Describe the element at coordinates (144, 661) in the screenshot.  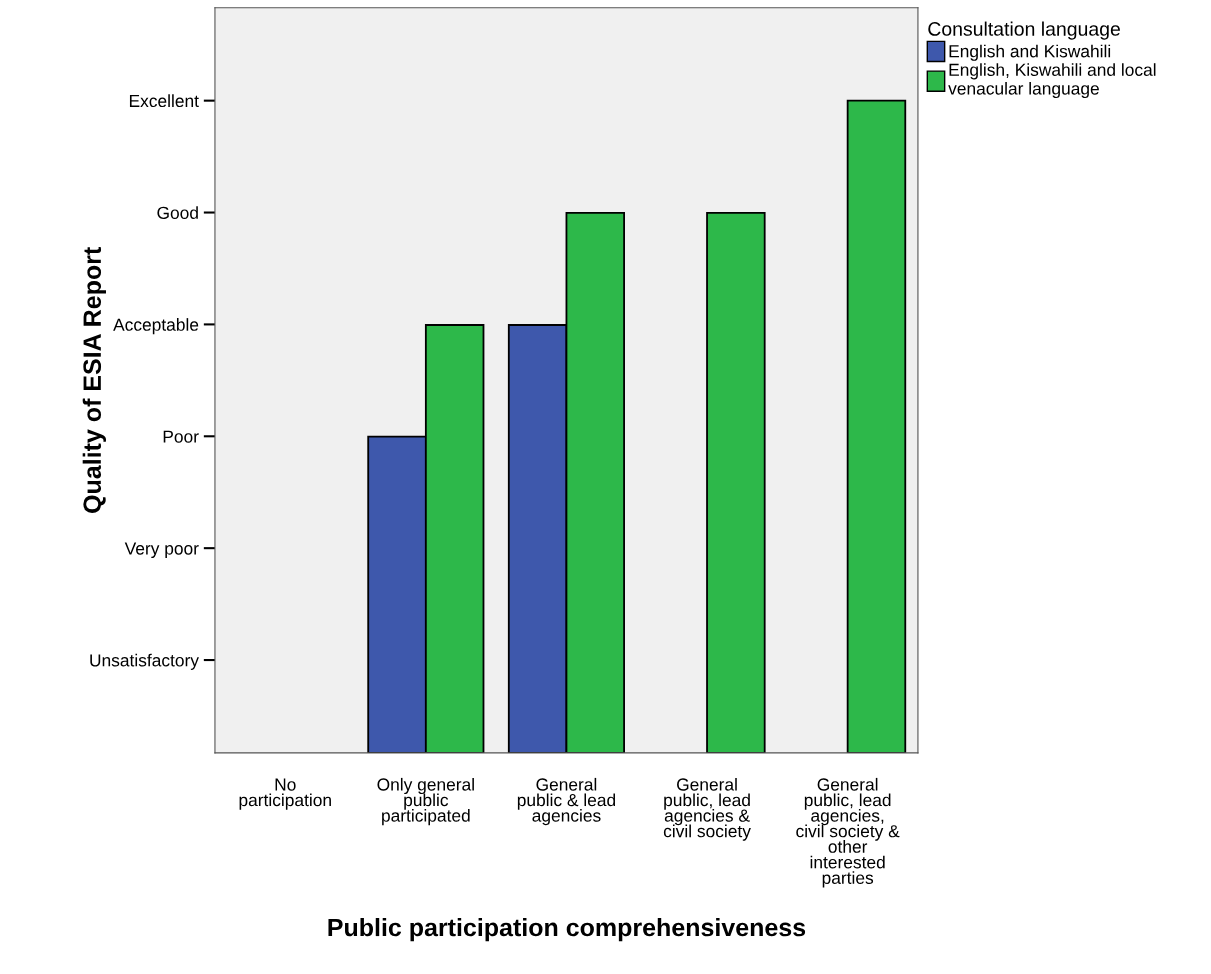
I see `text: Unsatisfactory` at that location.